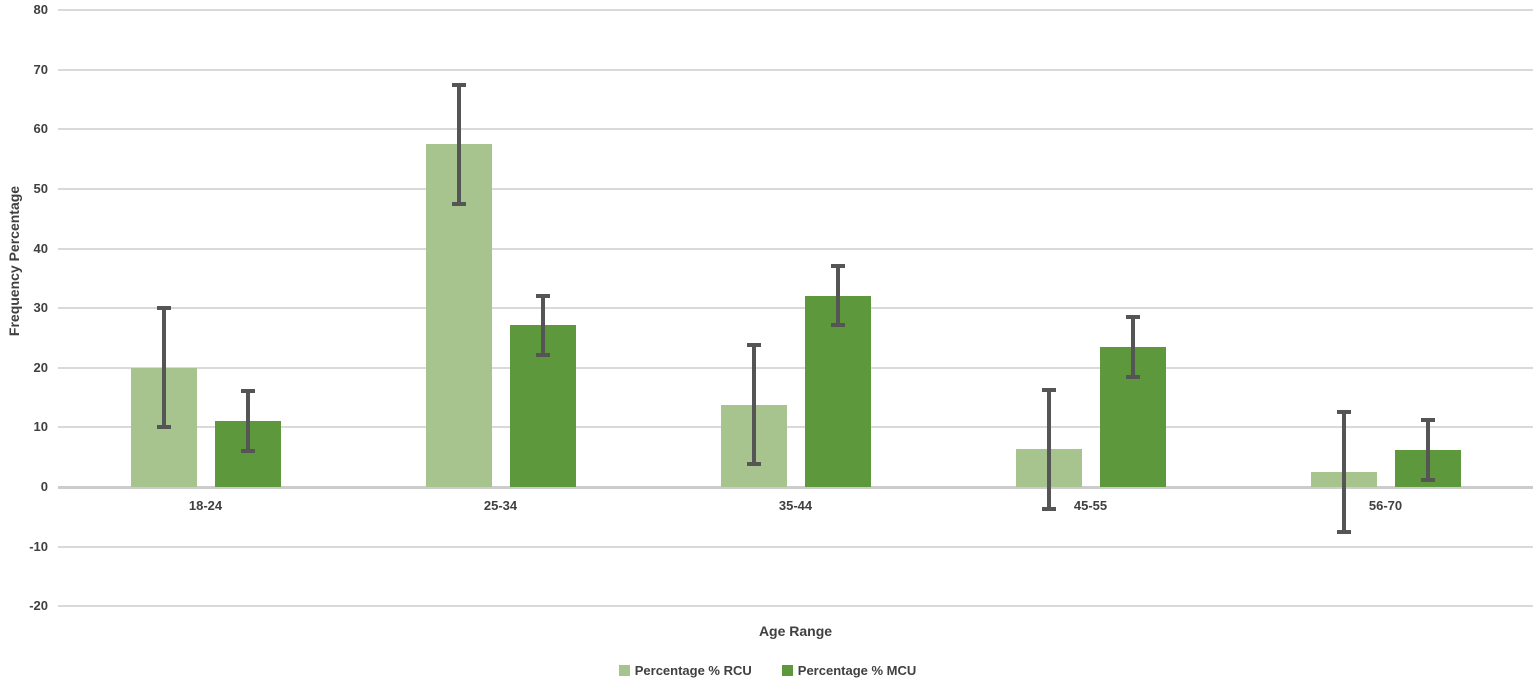  I want to click on y-tick-label: 40, so click(40, 248).